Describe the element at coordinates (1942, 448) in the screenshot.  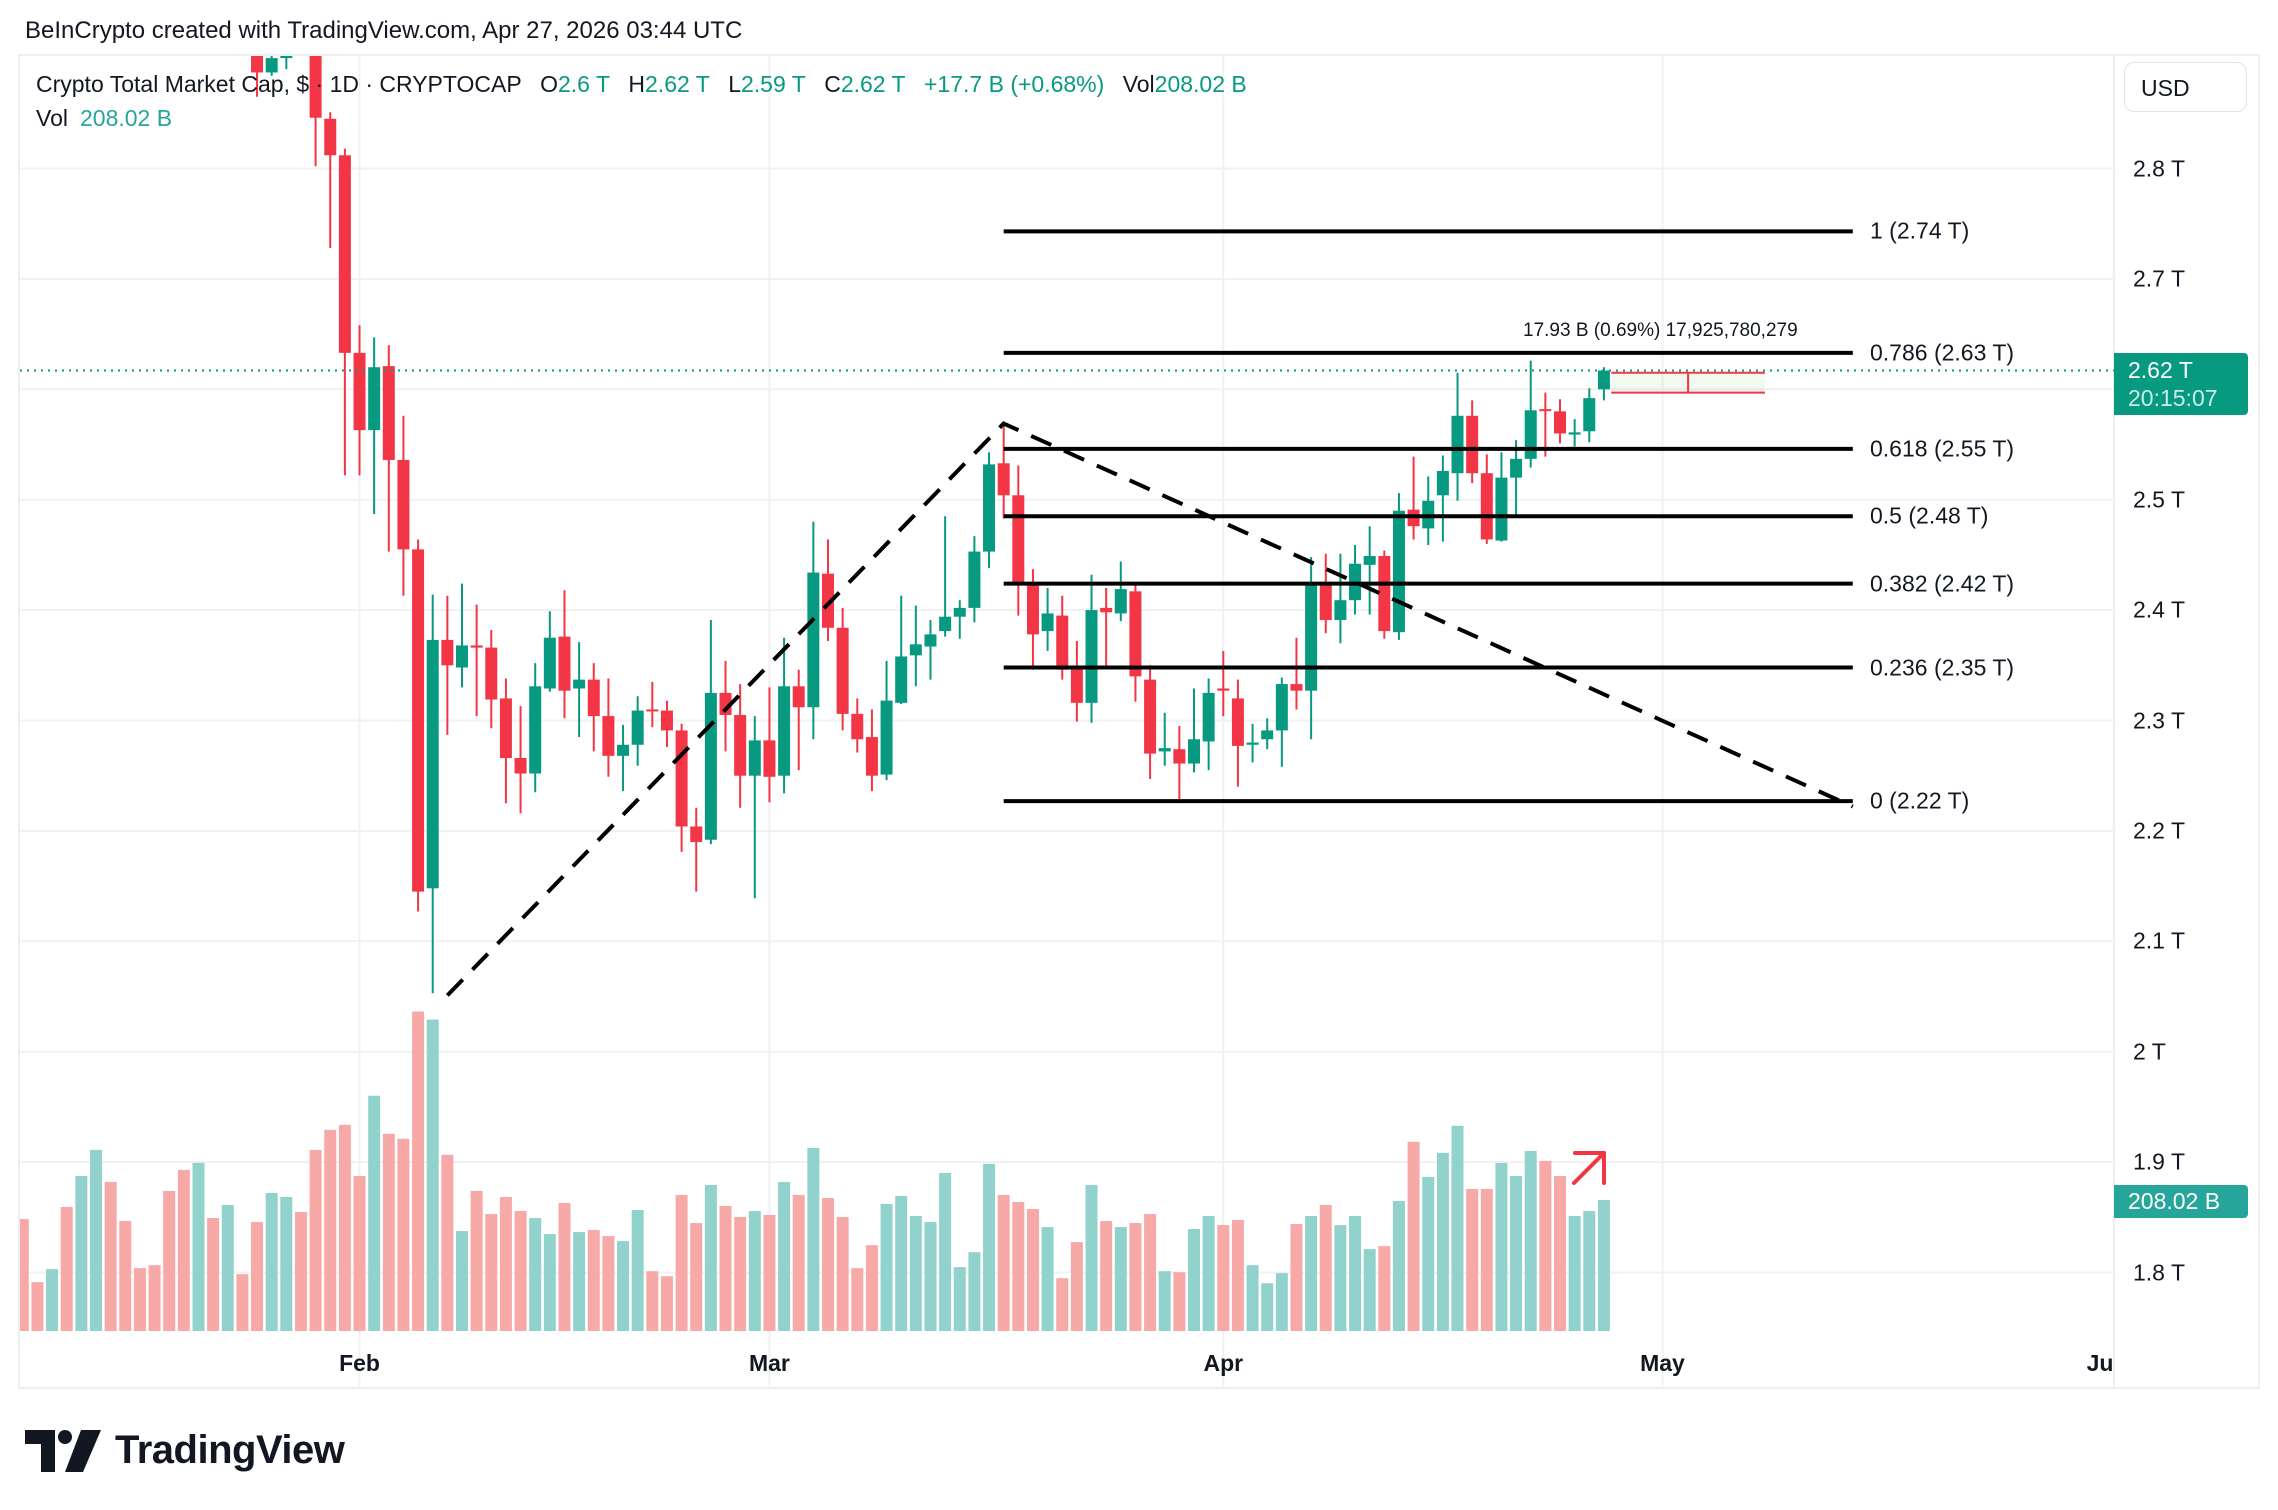
I see `fib-level-label: 0.618 (2.55 T)` at that location.